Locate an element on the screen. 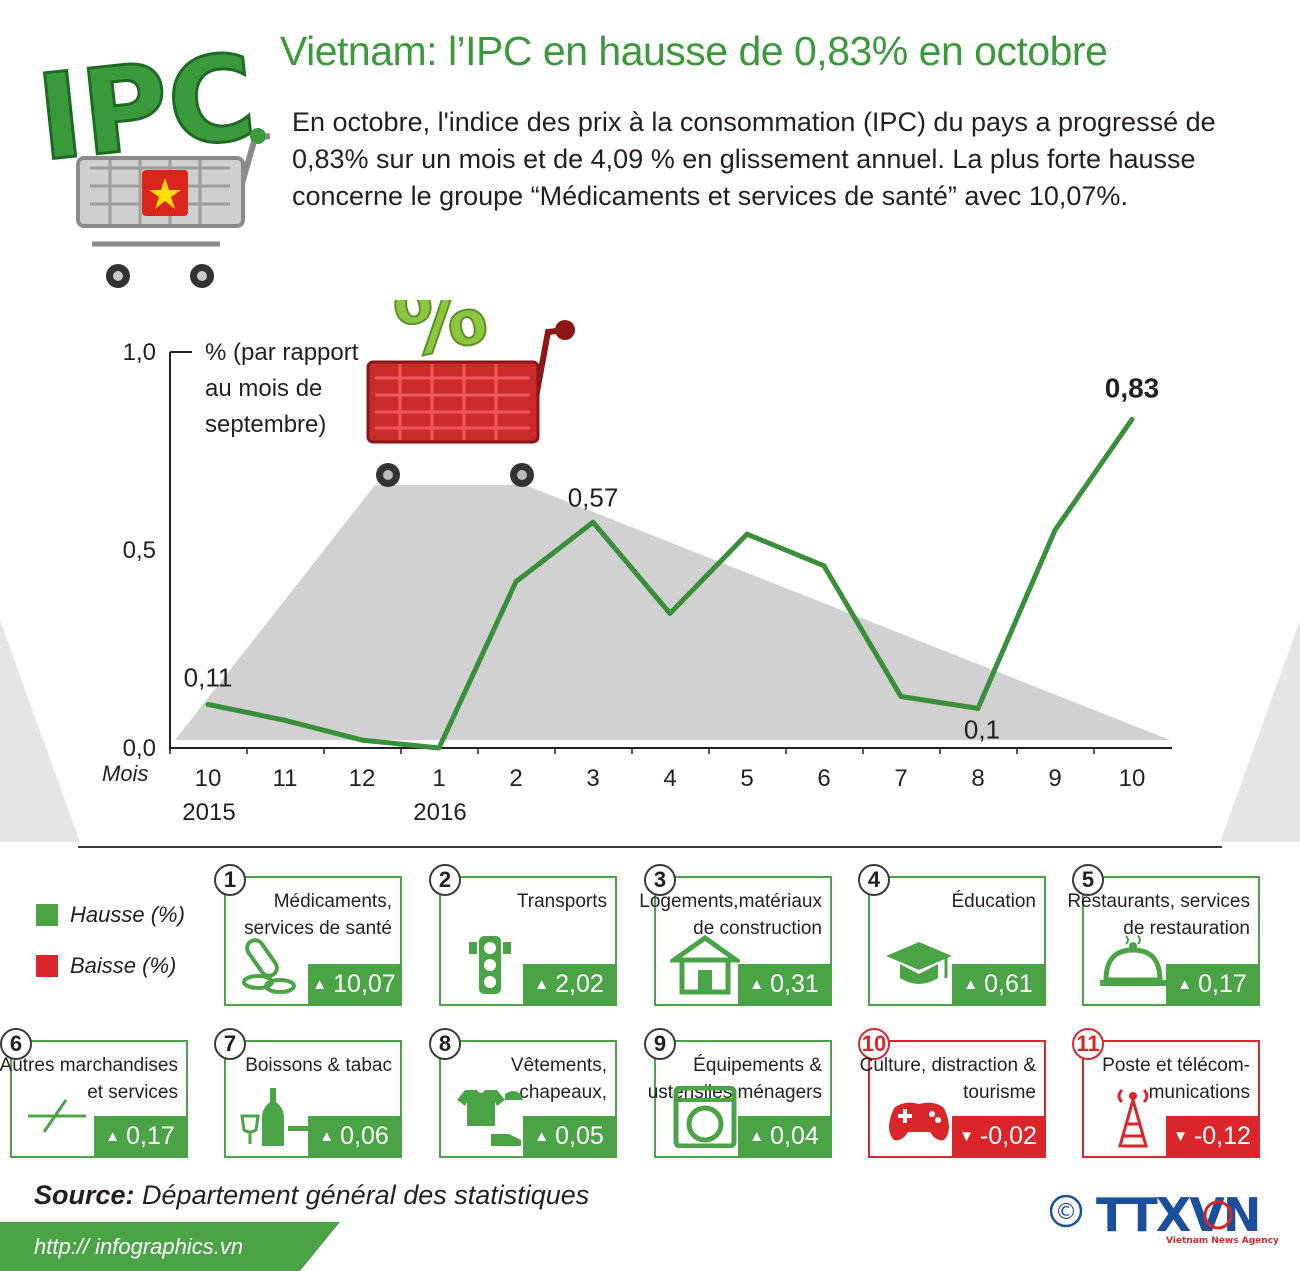  category-number: 10 is located at coordinates (874, 1044).